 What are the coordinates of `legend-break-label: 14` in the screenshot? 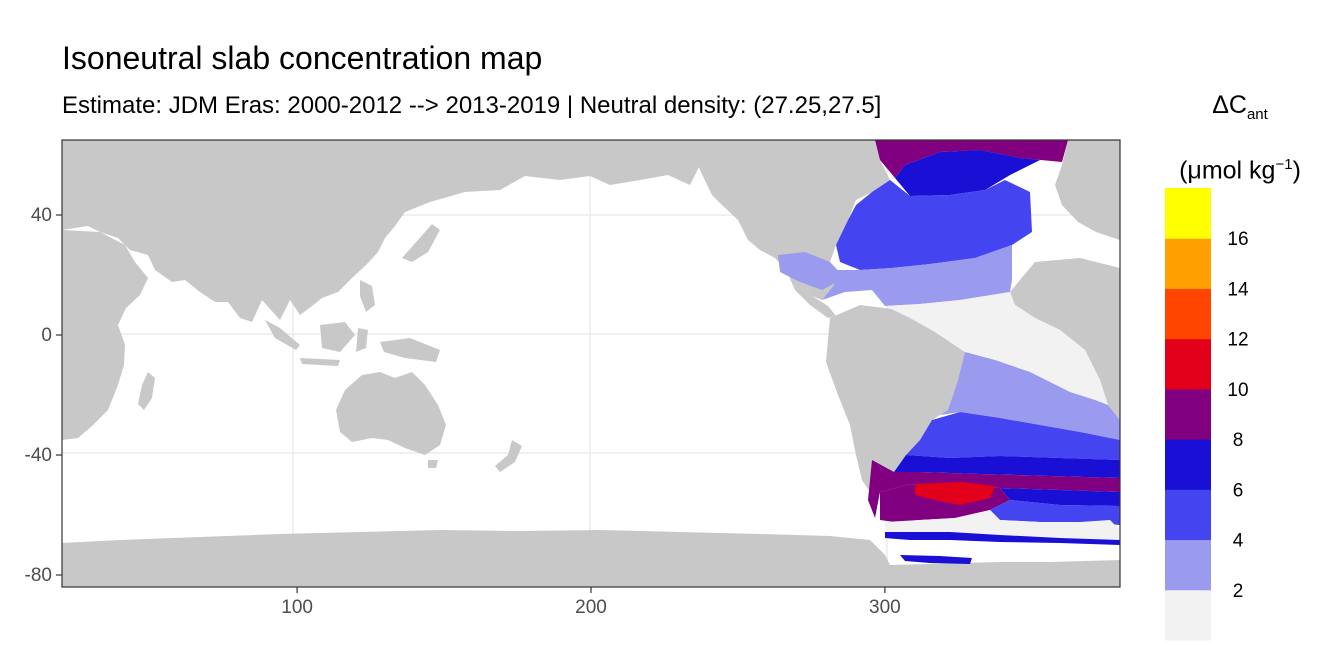 It's located at (1238, 289).